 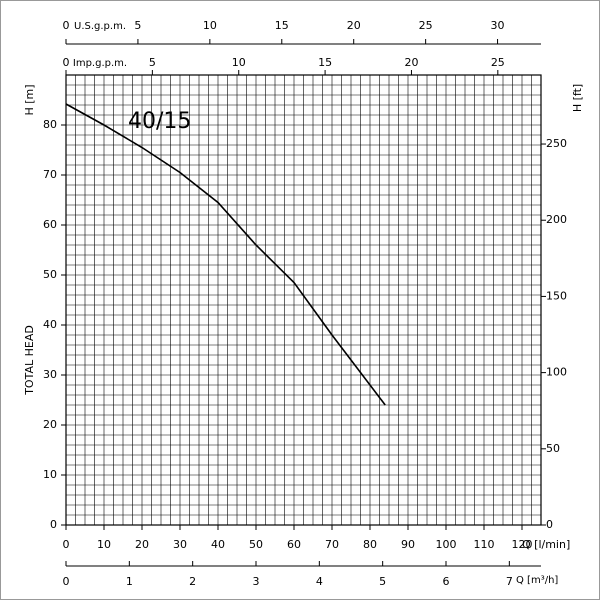 I want to click on y2-tick-label: 200, so click(x=556, y=219).